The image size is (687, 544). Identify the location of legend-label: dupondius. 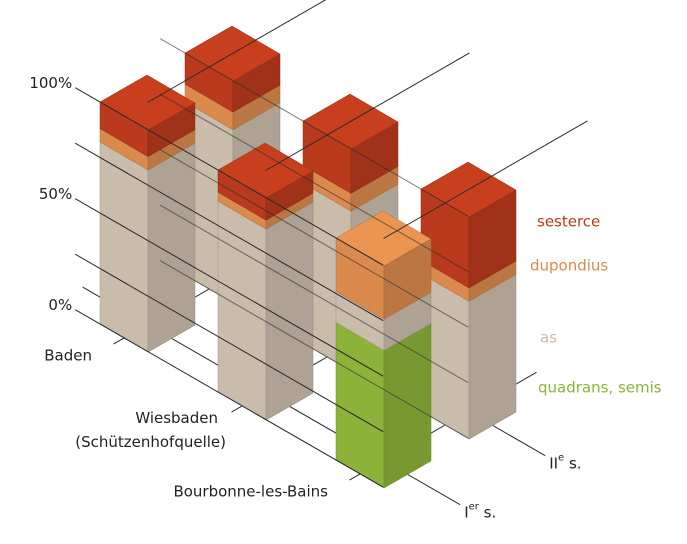
(569, 266).